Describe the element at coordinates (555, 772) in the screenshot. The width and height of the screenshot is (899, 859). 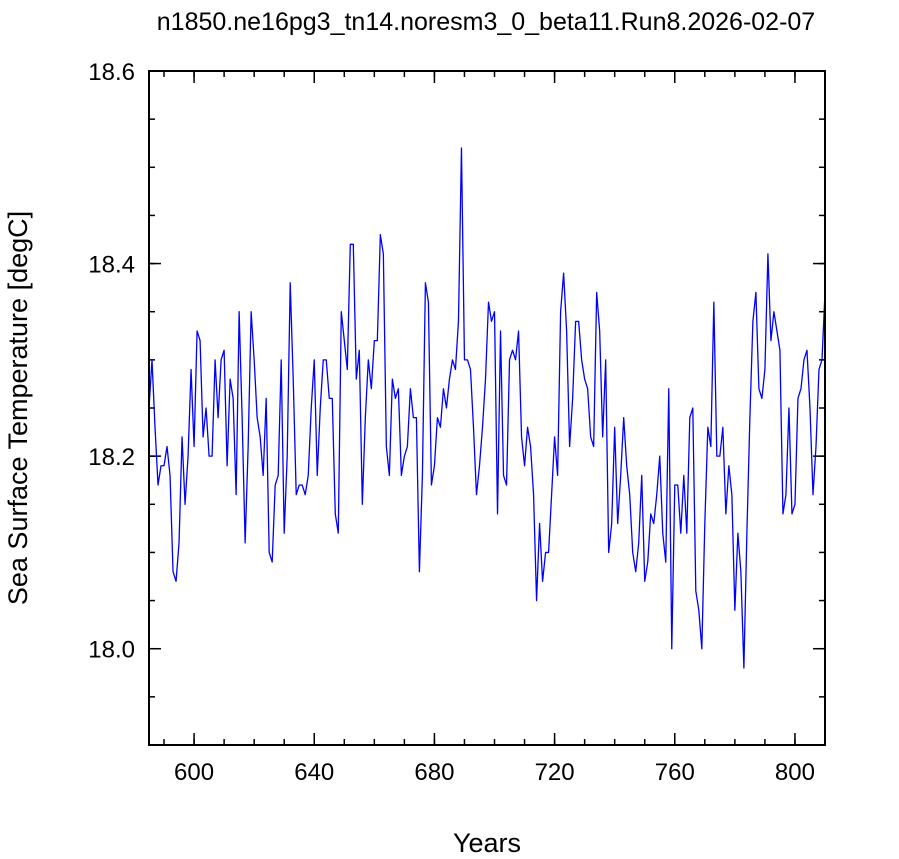
I see `x-tick-label: 720` at that location.